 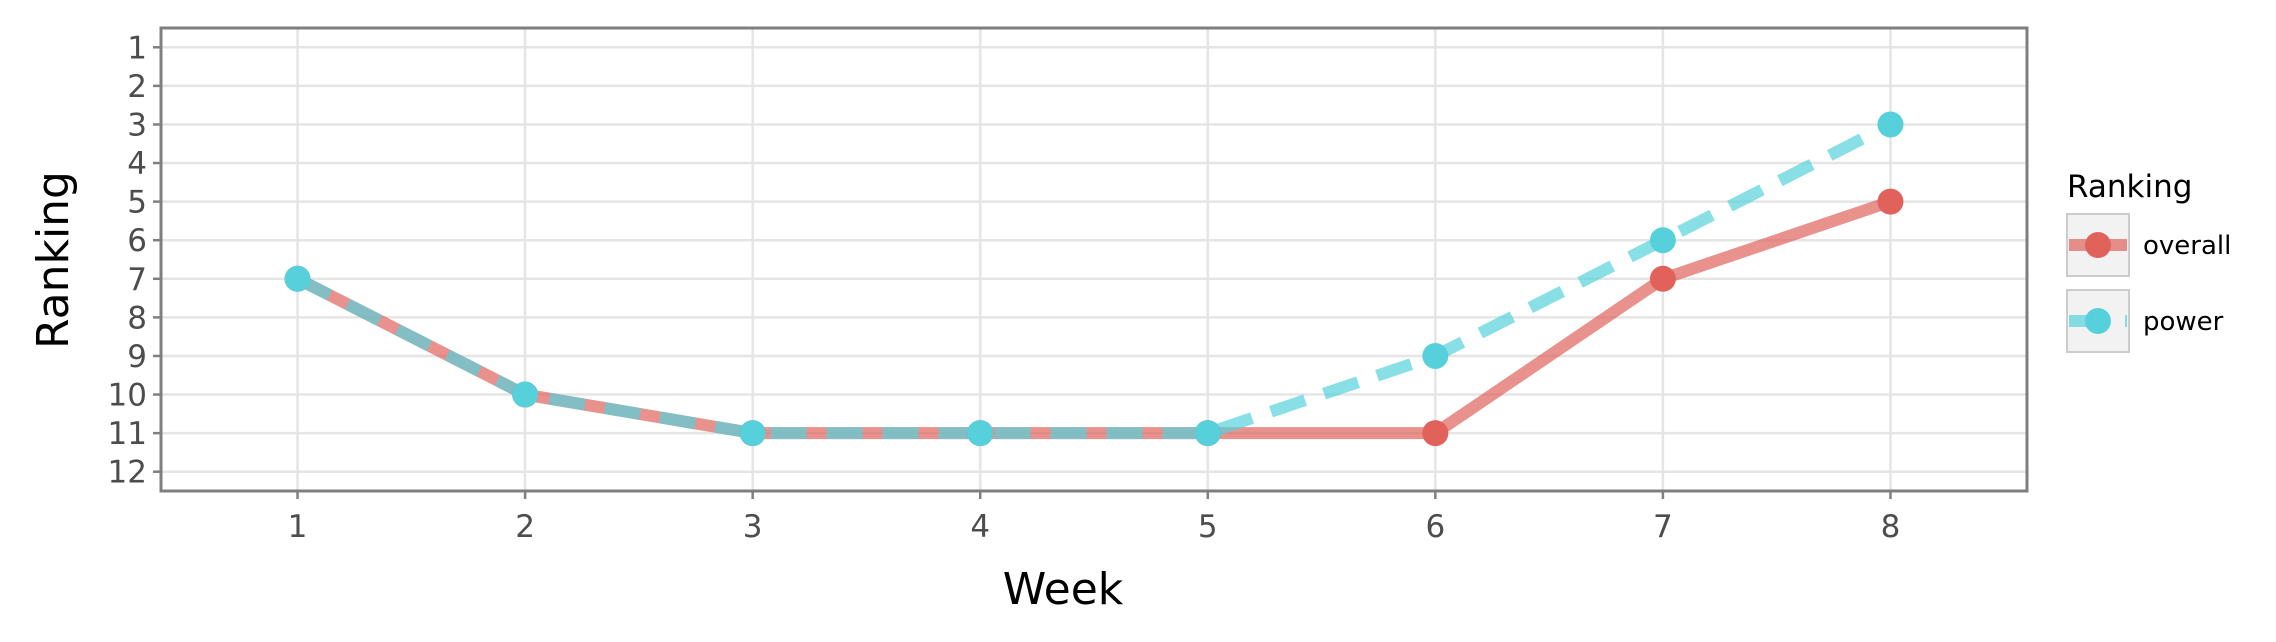 What do you see at coordinates (137, 164) in the screenshot?
I see `y-tick-label: 4` at bounding box center [137, 164].